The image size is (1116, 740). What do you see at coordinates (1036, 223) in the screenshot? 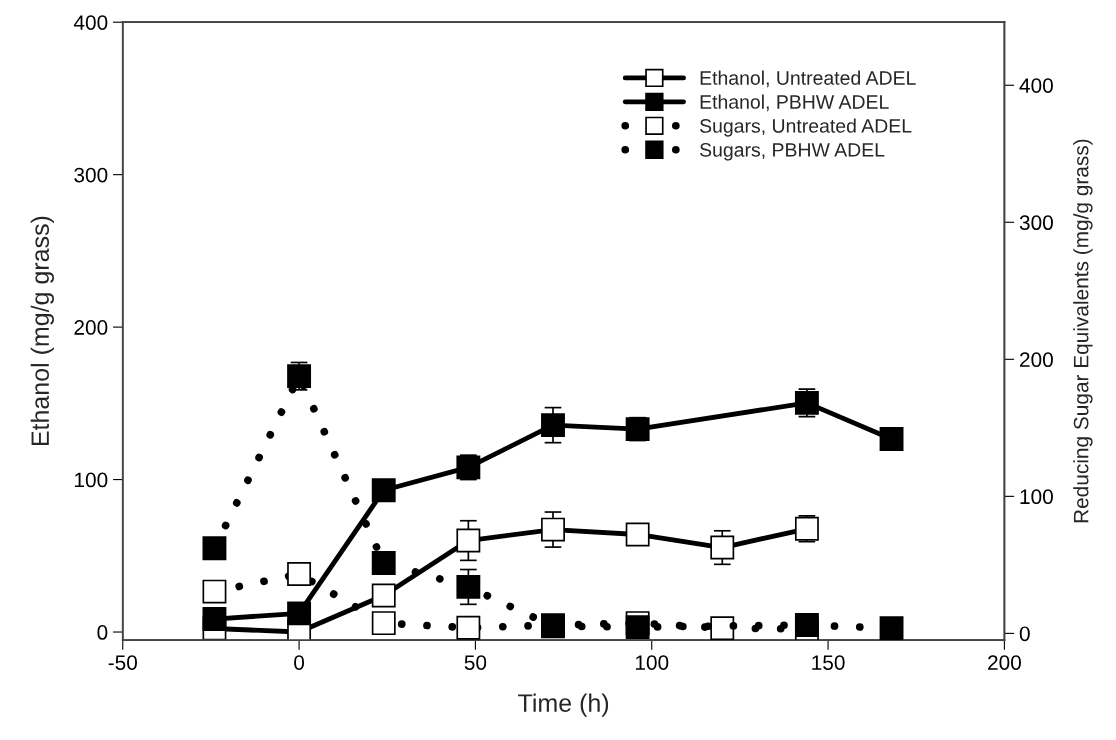
I see `y2-tick-label: 300` at bounding box center [1036, 223].